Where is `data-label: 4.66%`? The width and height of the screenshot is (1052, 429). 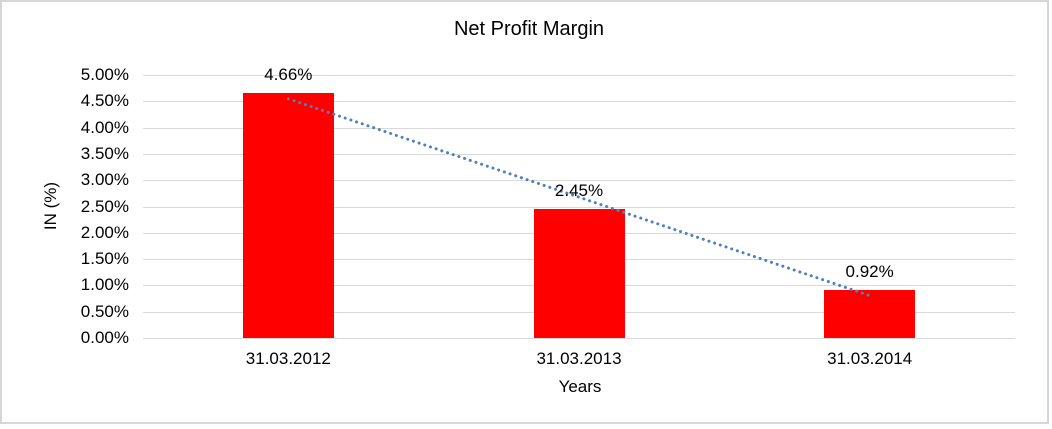 data-label: 4.66% is located at coordinates (288, 74).